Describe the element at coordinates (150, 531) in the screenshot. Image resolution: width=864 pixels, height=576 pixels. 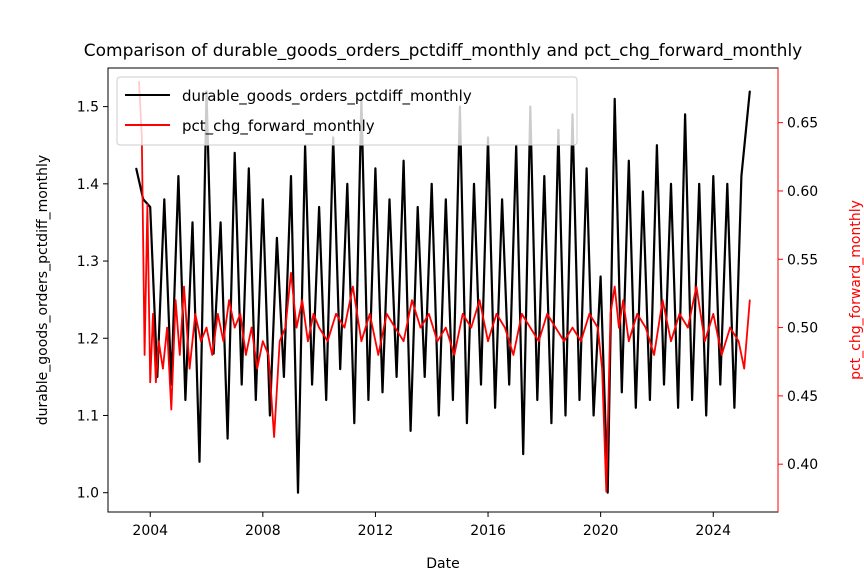
I see `x-tick-label: 2004` at that location.